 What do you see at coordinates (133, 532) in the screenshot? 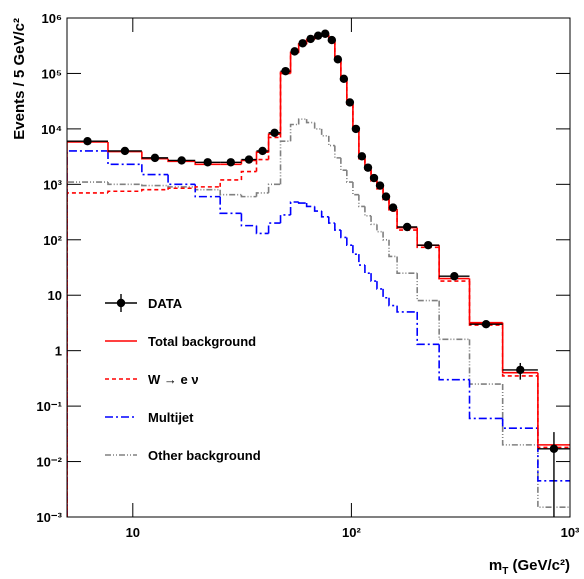
I see `x-tick-label: 10` at bounding box center [133, 532].